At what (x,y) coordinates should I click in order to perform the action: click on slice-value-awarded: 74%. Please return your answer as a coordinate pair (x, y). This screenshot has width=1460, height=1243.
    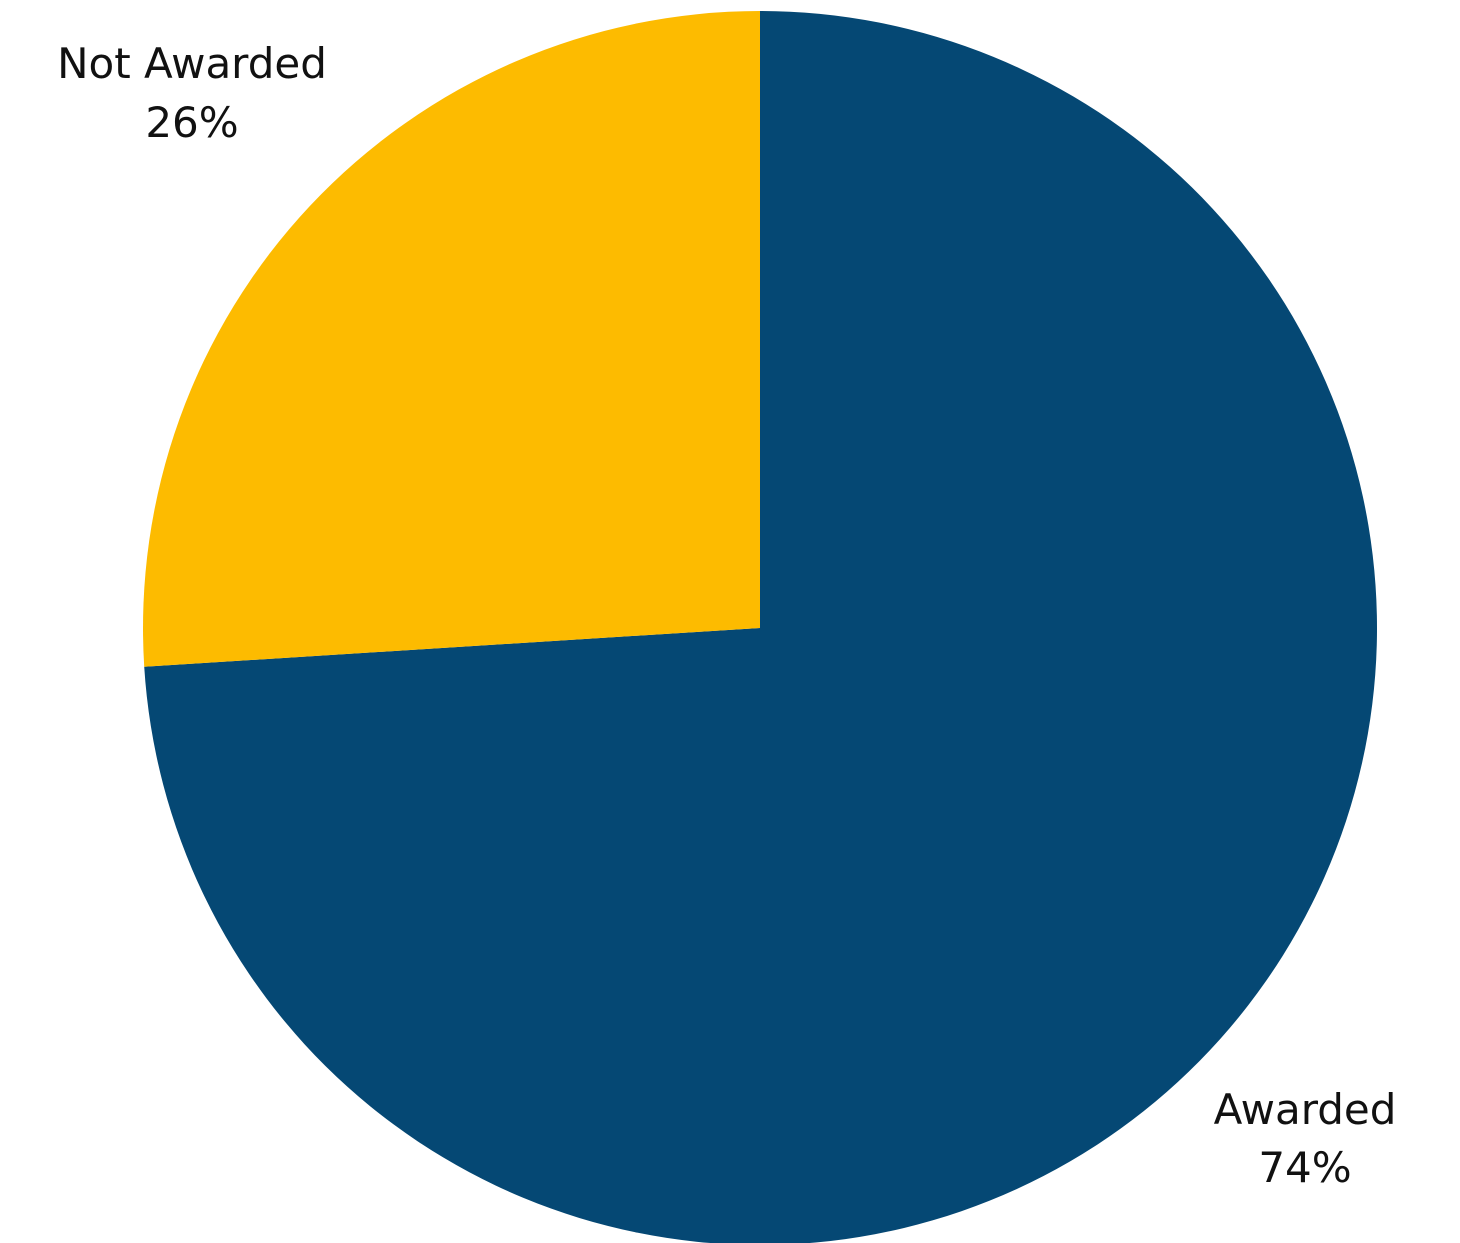
    Looking at the image, I should click on (1304, 1167).